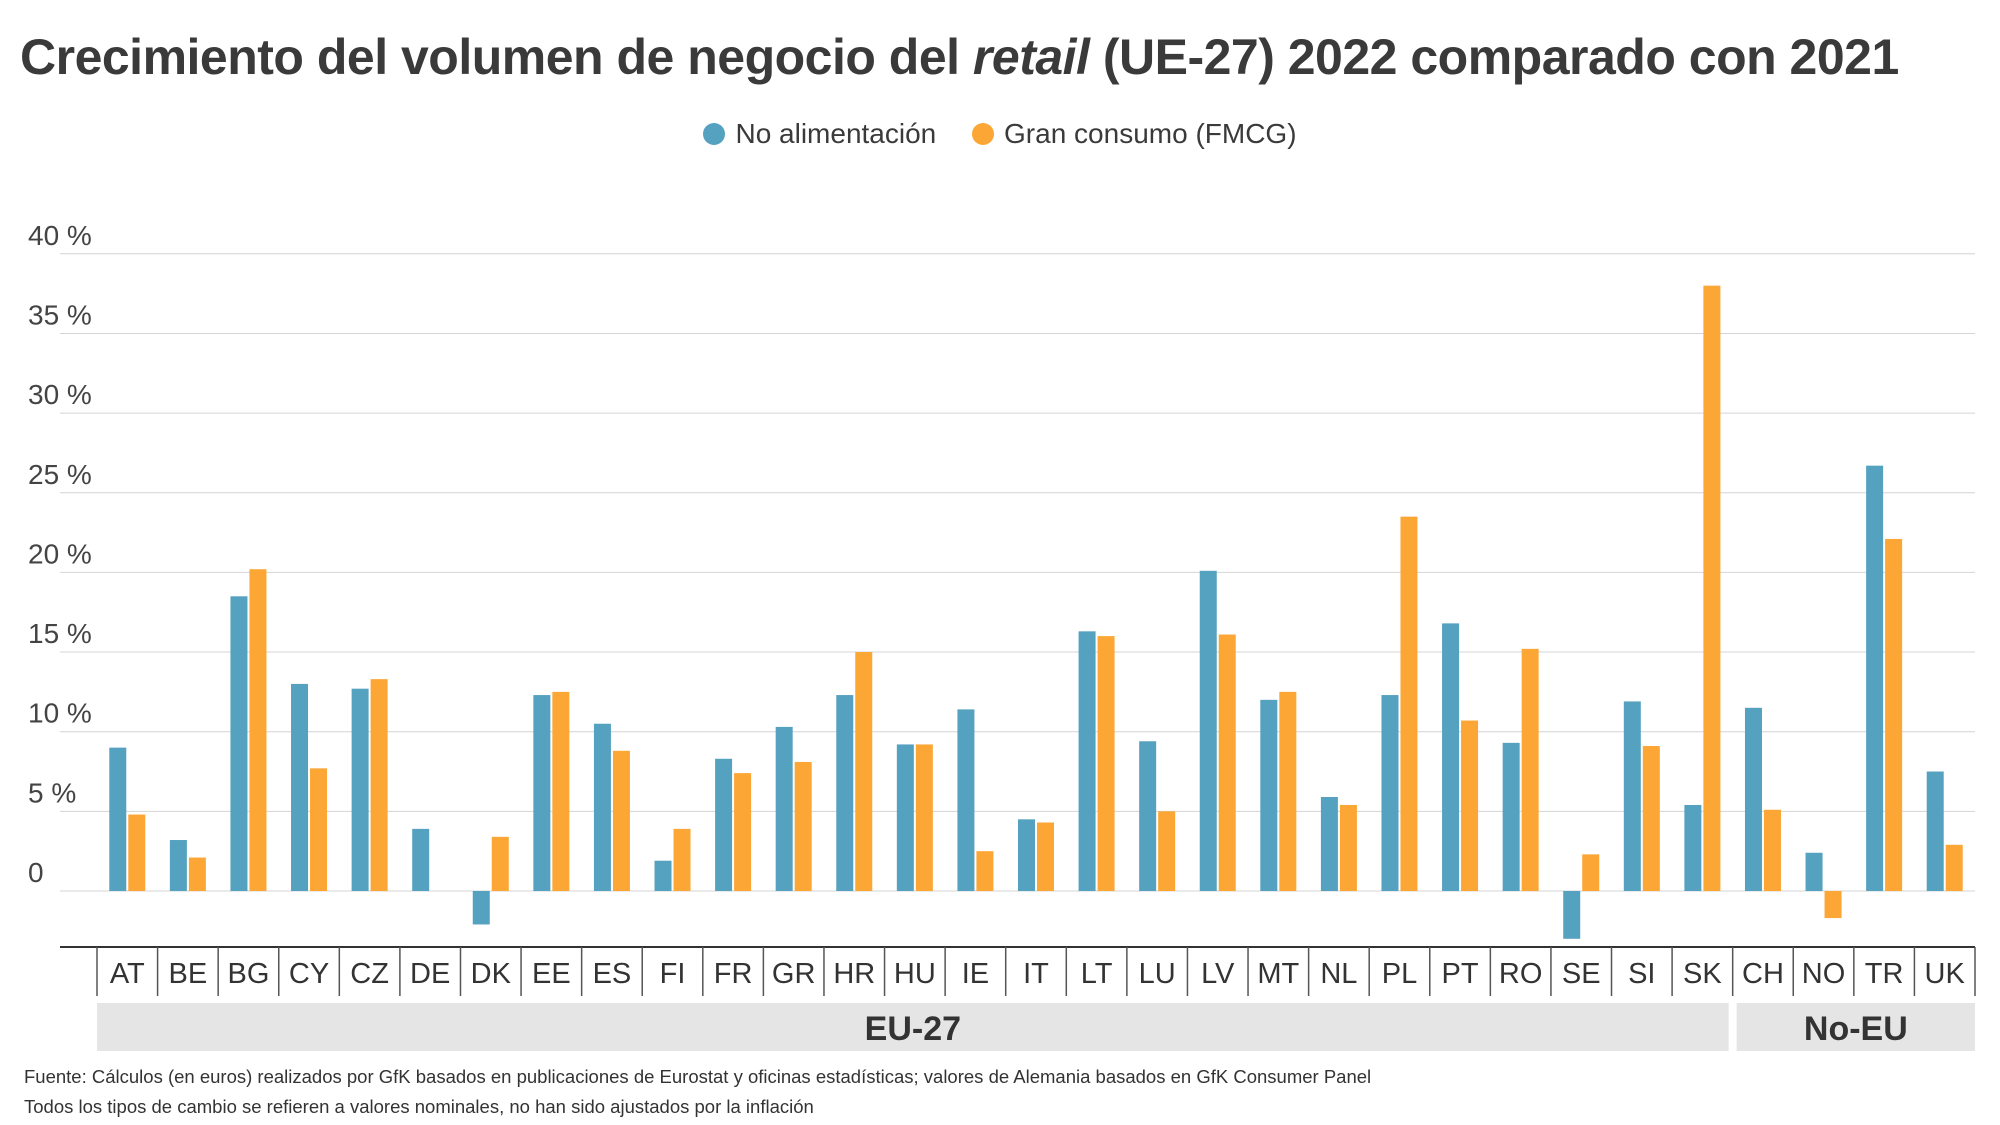 The image size is (2000, 1125). What do you see at coordinates (673, 974) in the screenshot?
I see `x-tick-label-fi: FI` at bounding box center [673, 974].